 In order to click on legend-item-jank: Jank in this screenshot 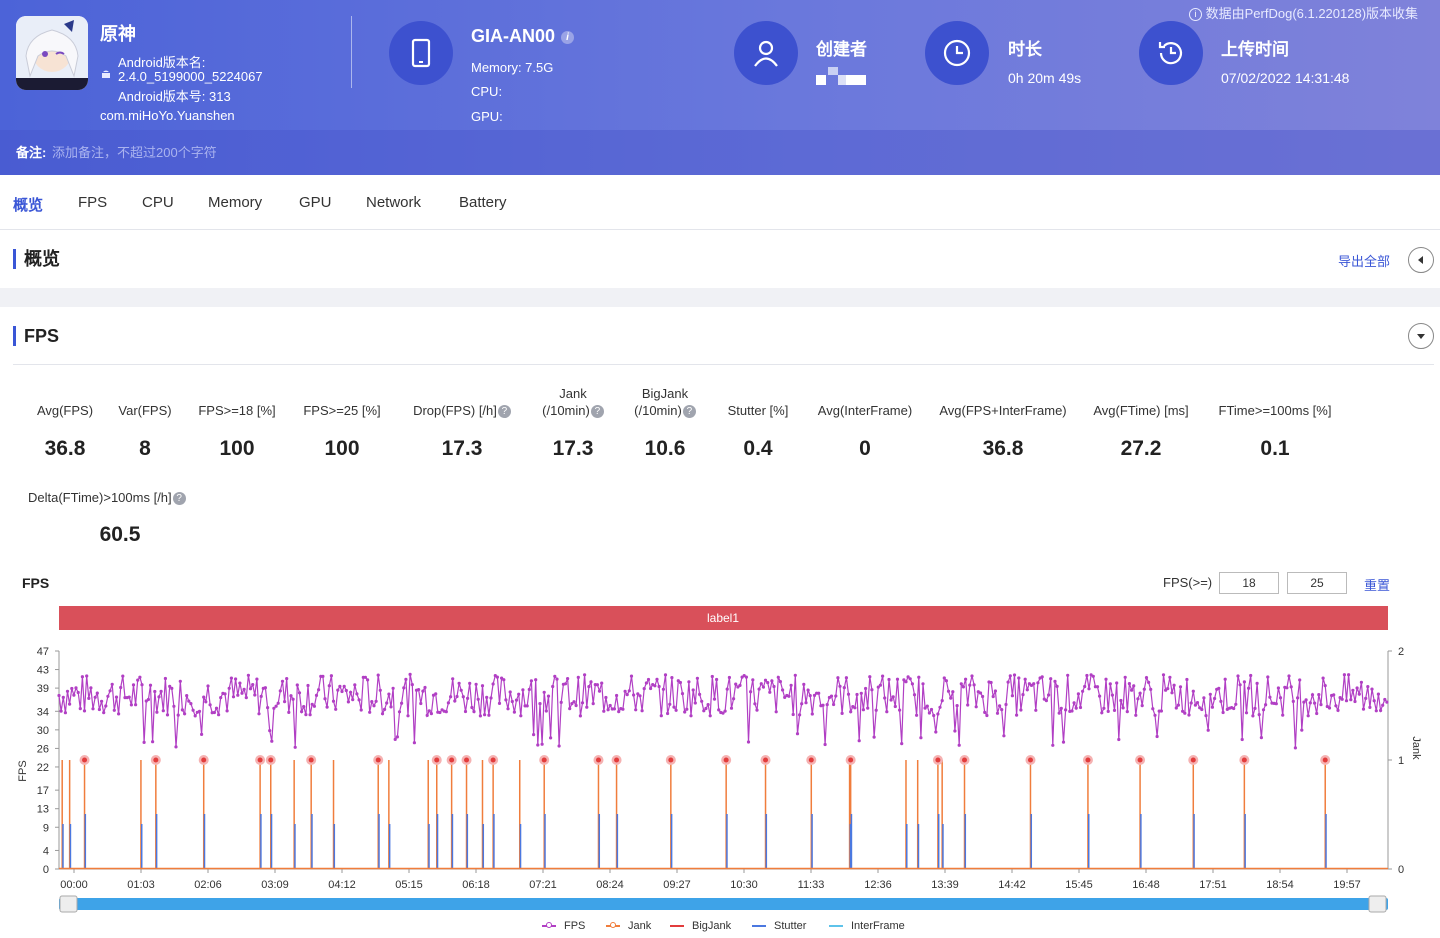, I will do `click(628, 926)`.